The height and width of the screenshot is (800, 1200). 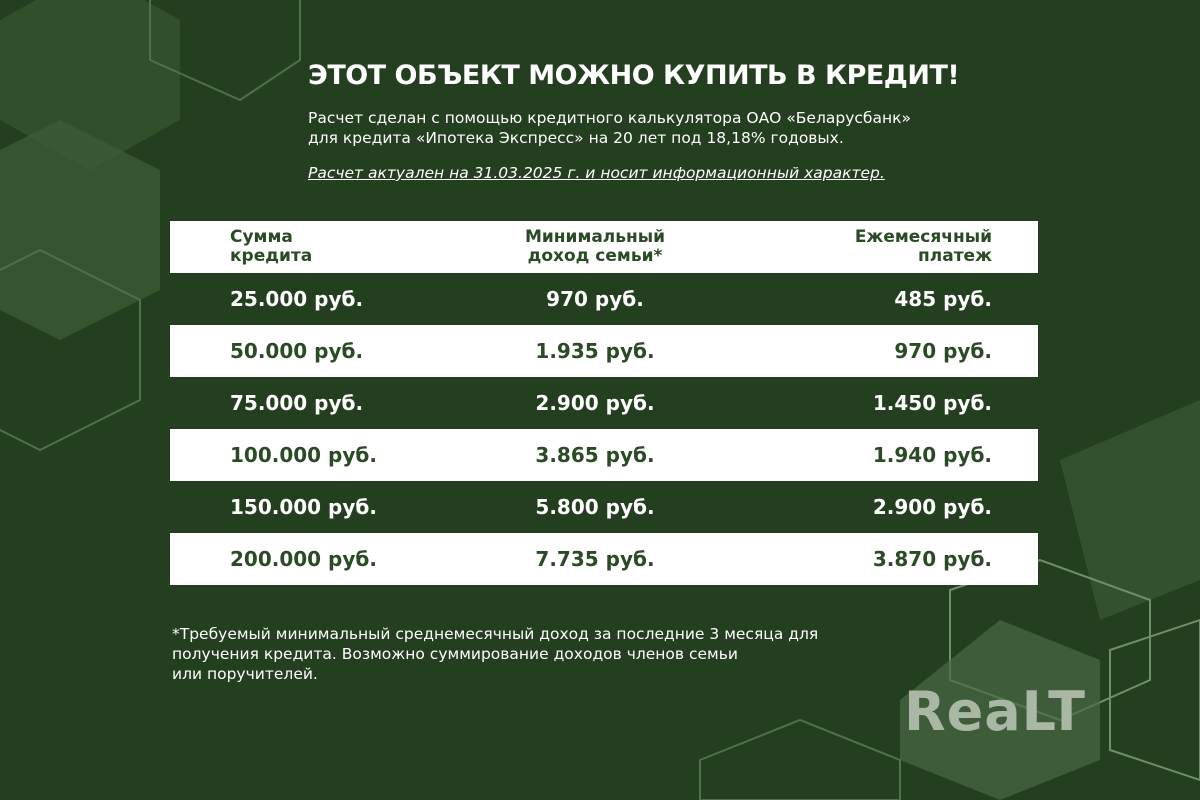 I want to click on min-income: 3.865 руб., so click(x=595, y=455).